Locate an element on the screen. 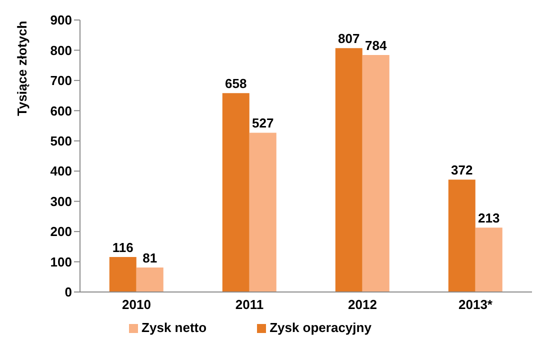 The height and width of the screenshot is (347, 550). y-tick-label: 600 is located at coordinates (61, 110).